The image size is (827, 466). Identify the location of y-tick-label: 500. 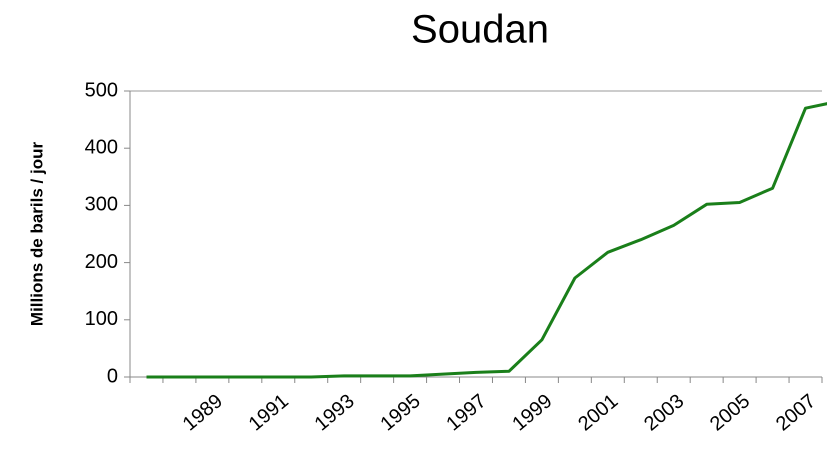
(101, 90).